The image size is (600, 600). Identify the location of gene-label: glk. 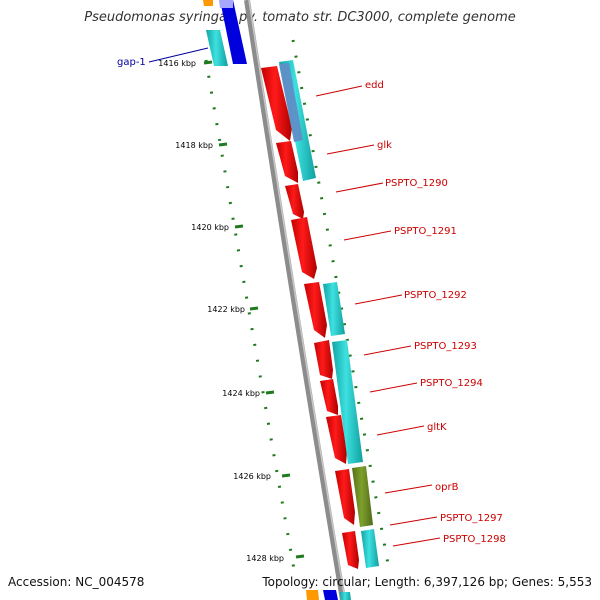
(384, 145).